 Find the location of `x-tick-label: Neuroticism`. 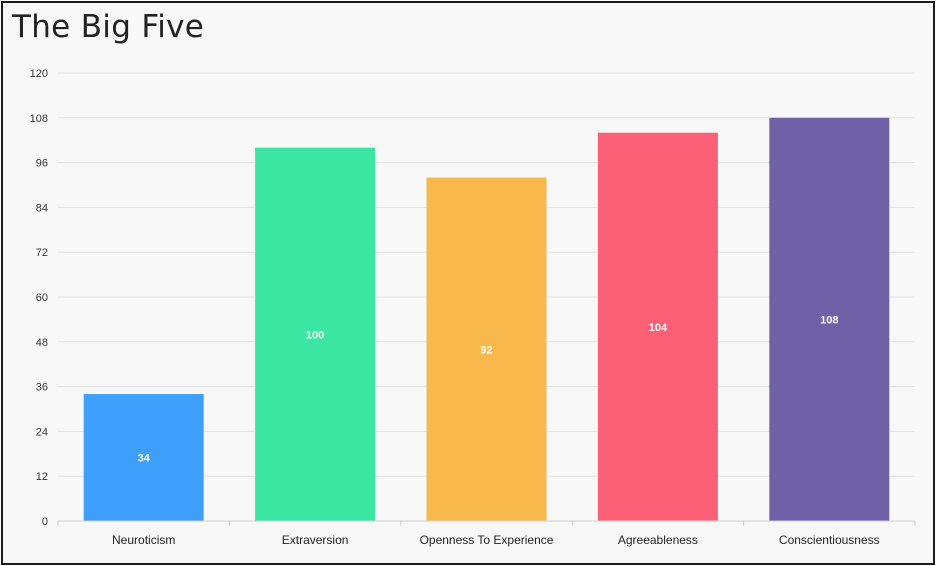

x-tick-label: Neuroticism is located at coordinates (143, 540).